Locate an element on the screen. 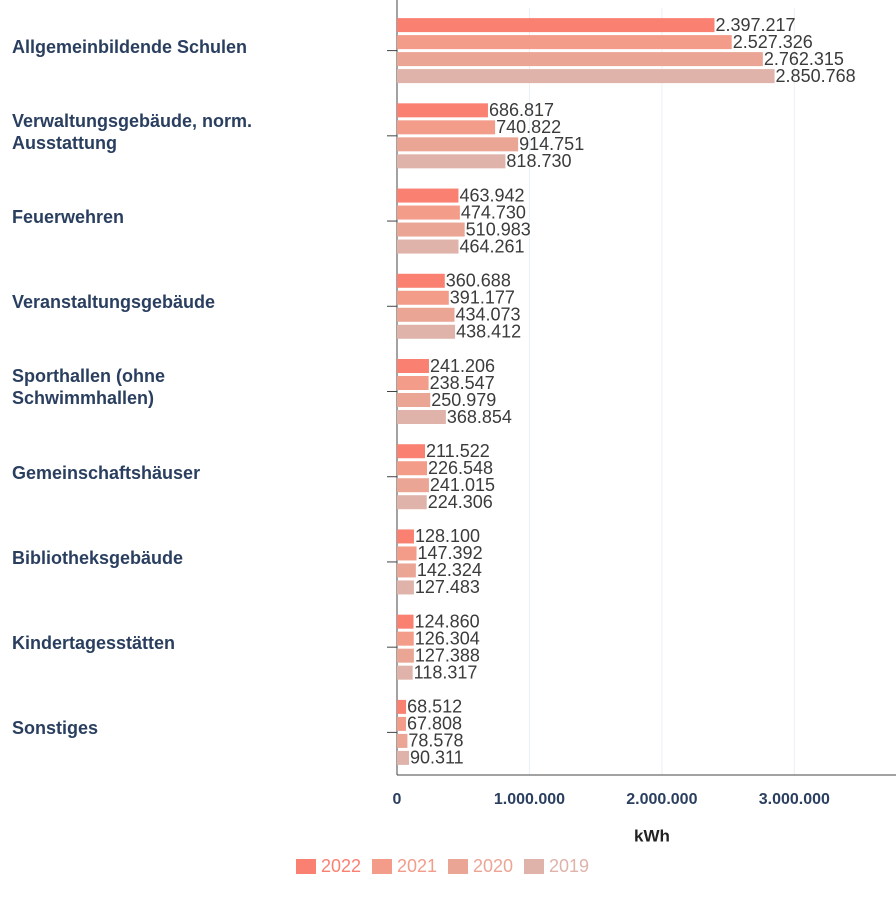 The image size is (896, 907). value-label: 391.177 is located at coordinates (482, 298).